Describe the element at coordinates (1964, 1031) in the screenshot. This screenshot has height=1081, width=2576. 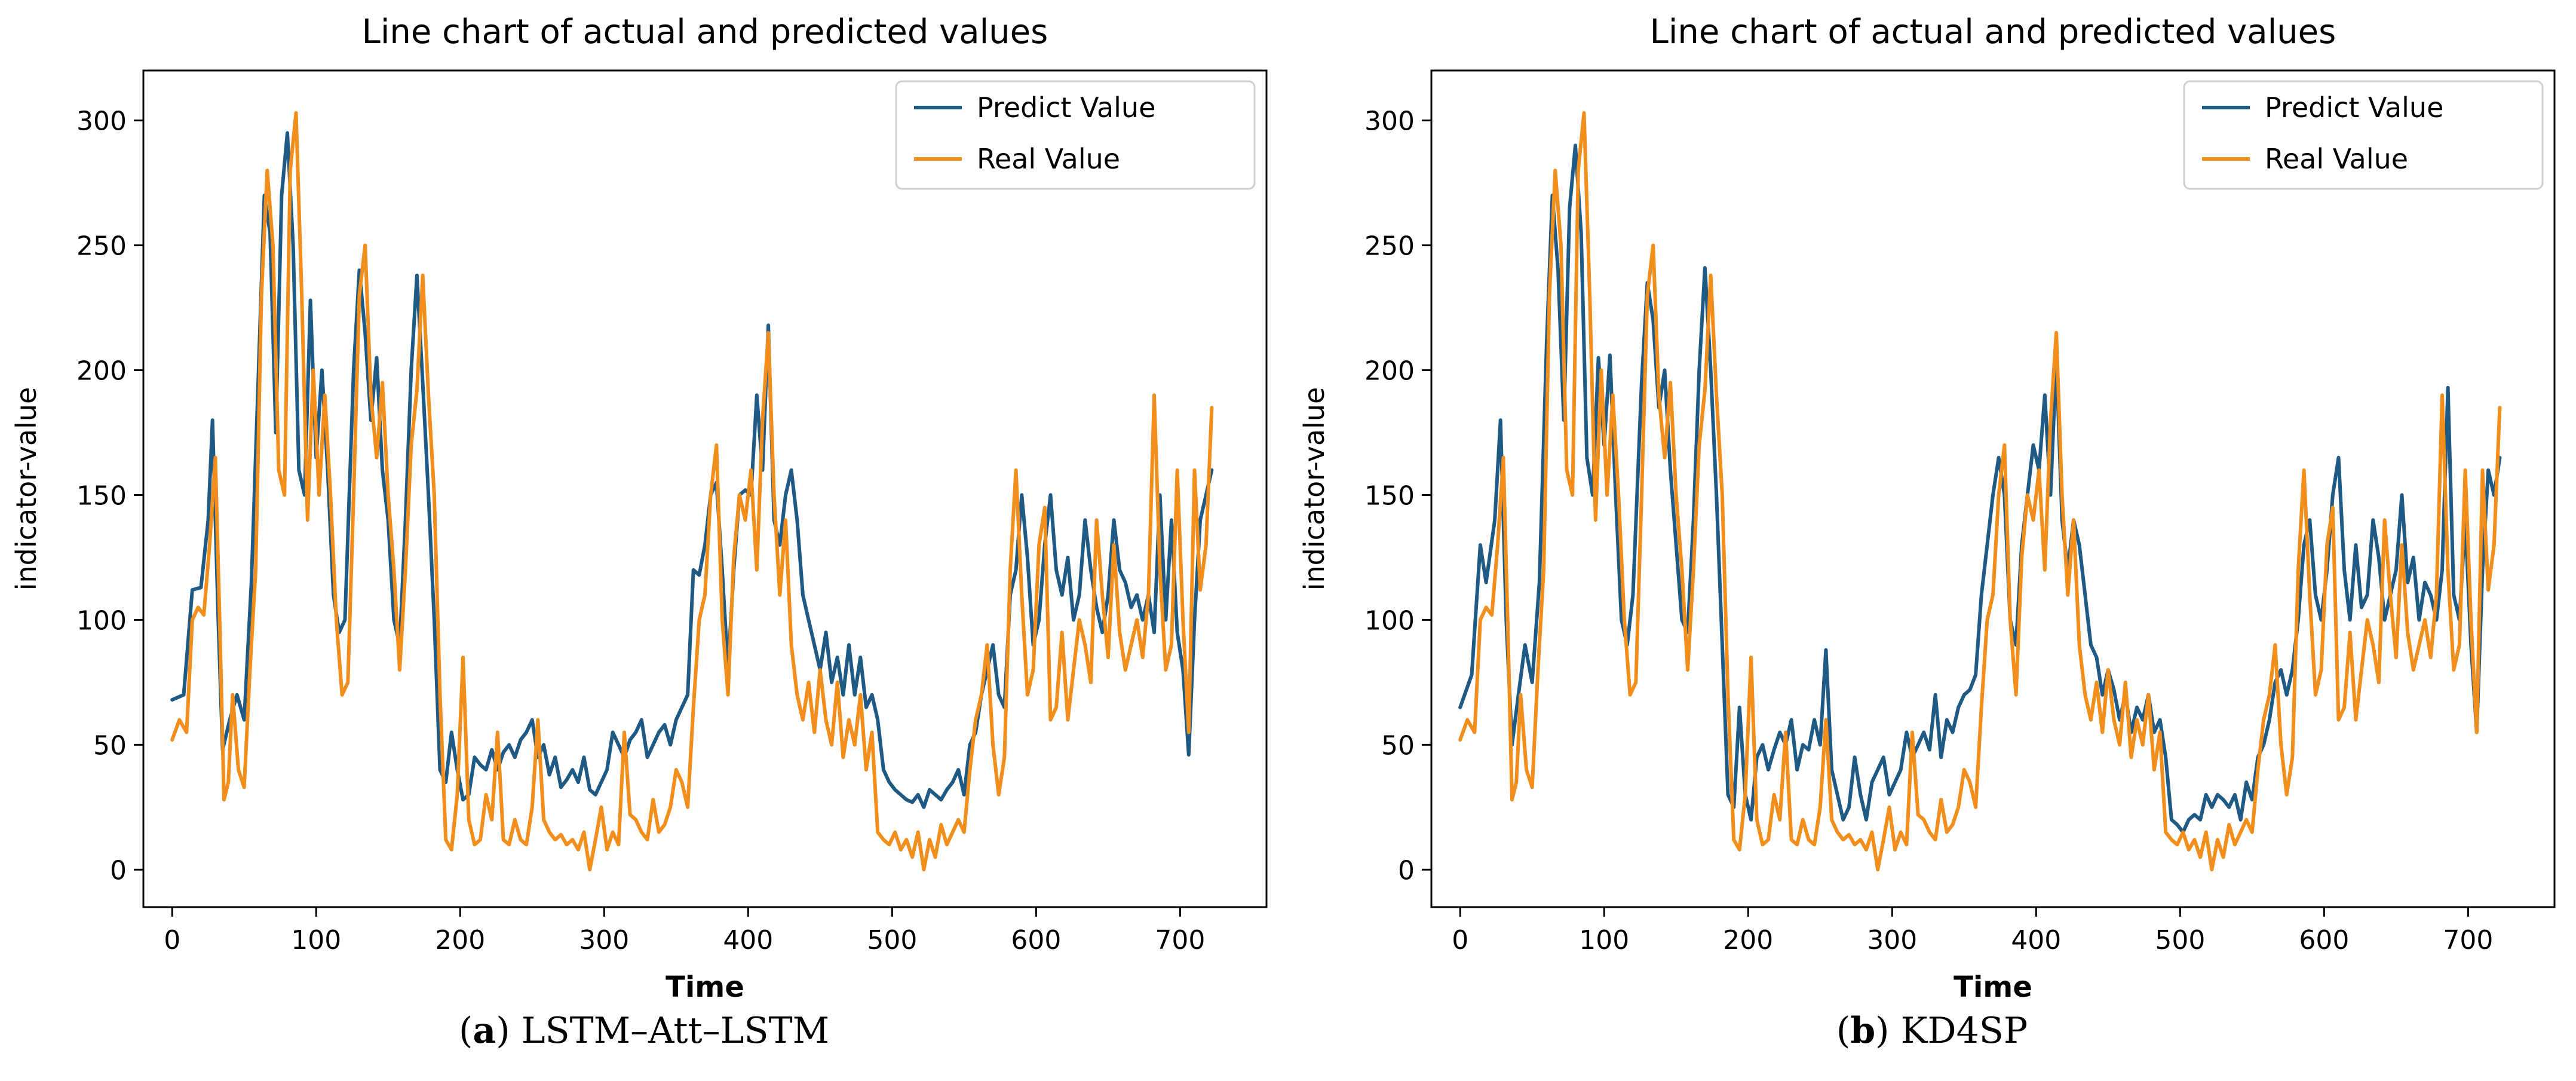
I see `caption-text: KD4SP` at that location.